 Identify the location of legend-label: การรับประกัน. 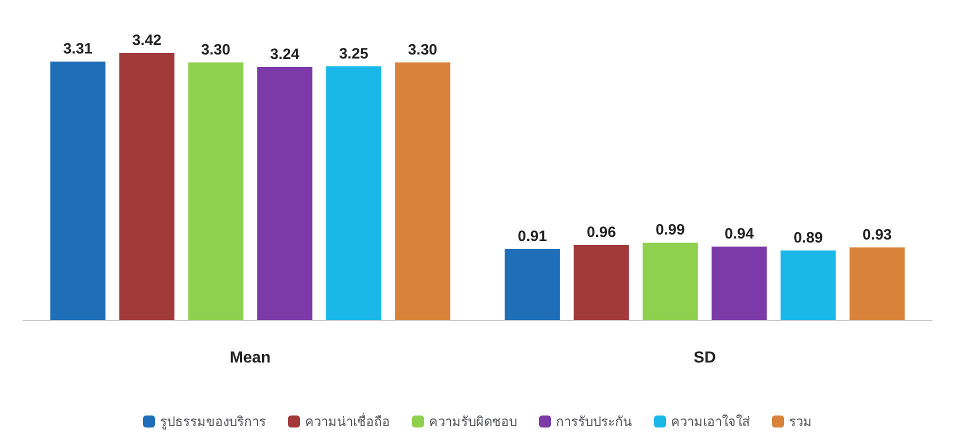
(594, 421).